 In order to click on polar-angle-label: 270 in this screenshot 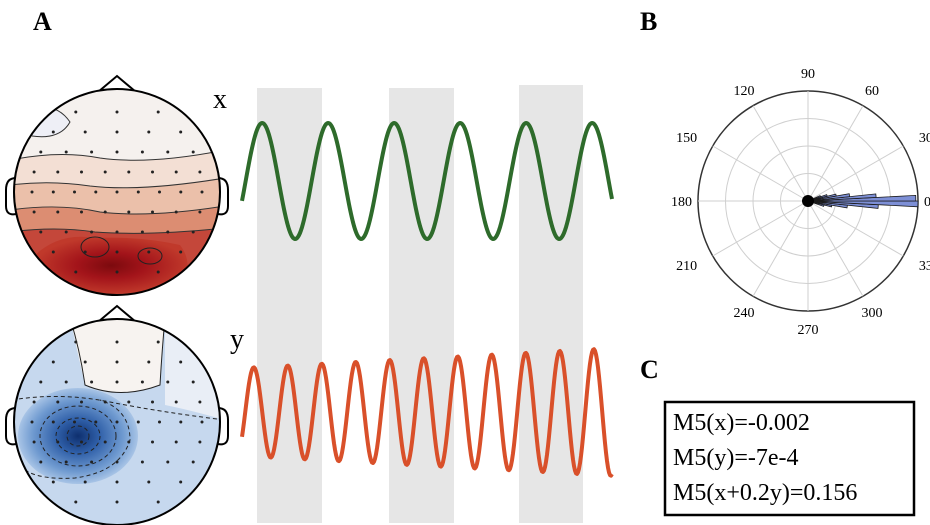, I will do `click(808, 330)`.